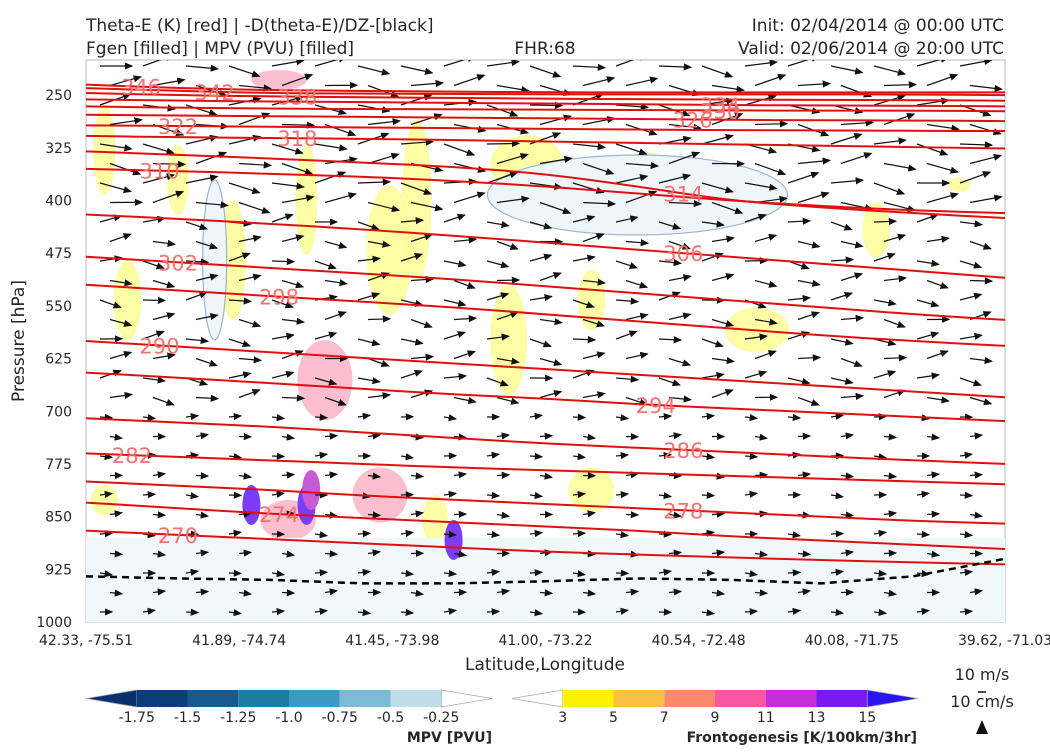  Describe the element at coordinates (1004, 641) in the screenshot. I see `x-tick-label: 39.62, -71.03` at that location.